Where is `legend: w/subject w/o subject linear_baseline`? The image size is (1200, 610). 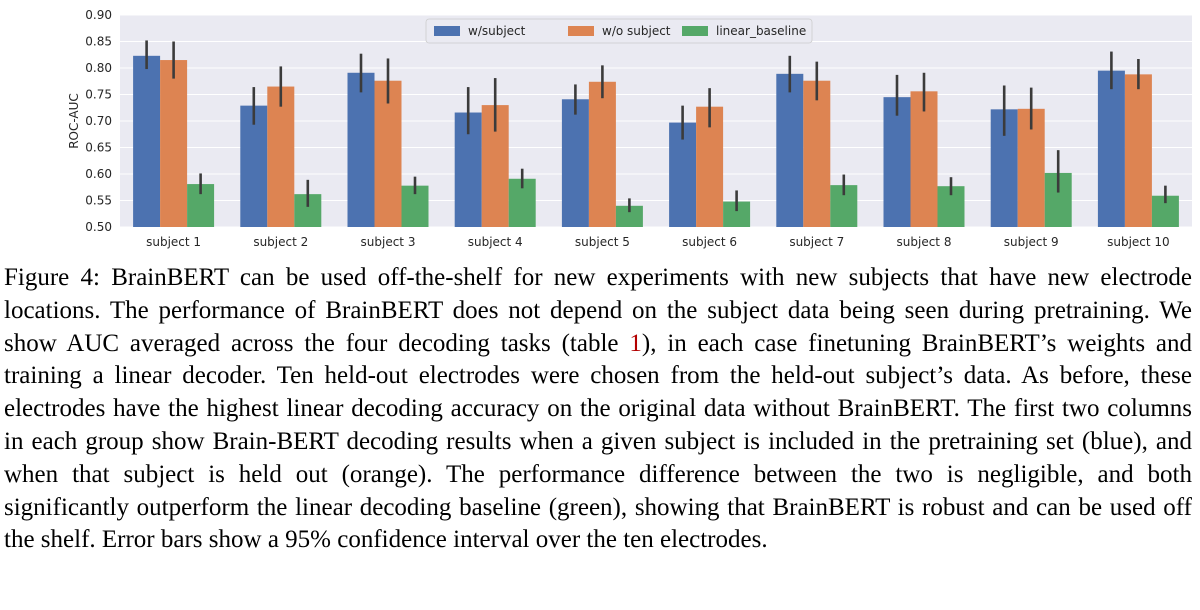 legend: w/subject w/o subject linear_baseline is located at coordinates (619, 31).